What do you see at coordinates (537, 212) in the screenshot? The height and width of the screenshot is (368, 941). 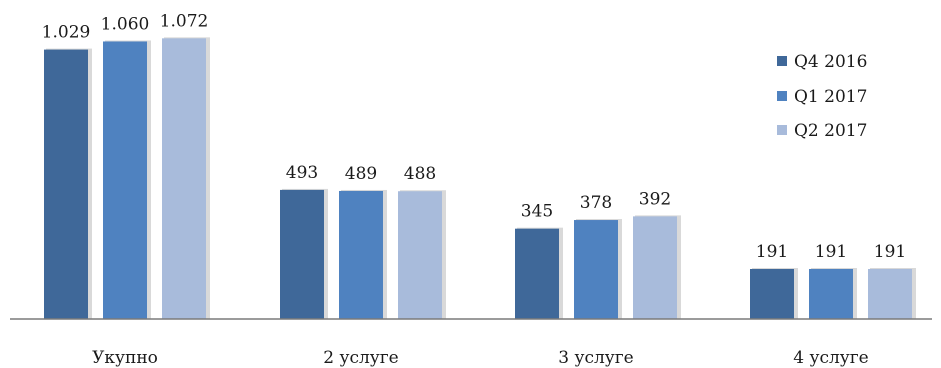 I see `bar-value-label: 345` at bounding box center [537, 212].